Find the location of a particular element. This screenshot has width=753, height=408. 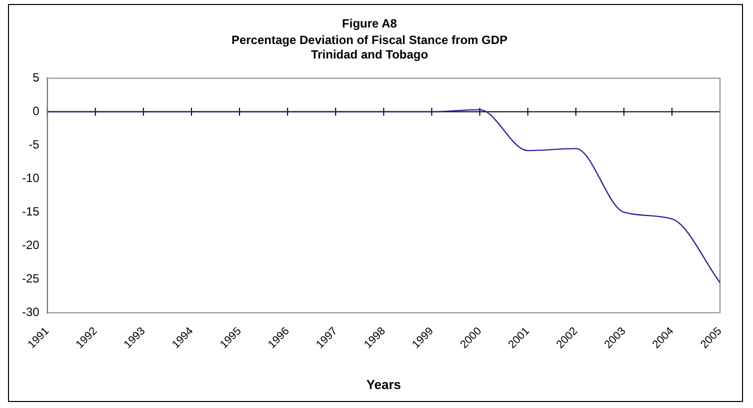

y-tick-label: -10 is located at coordinates (31, 178).